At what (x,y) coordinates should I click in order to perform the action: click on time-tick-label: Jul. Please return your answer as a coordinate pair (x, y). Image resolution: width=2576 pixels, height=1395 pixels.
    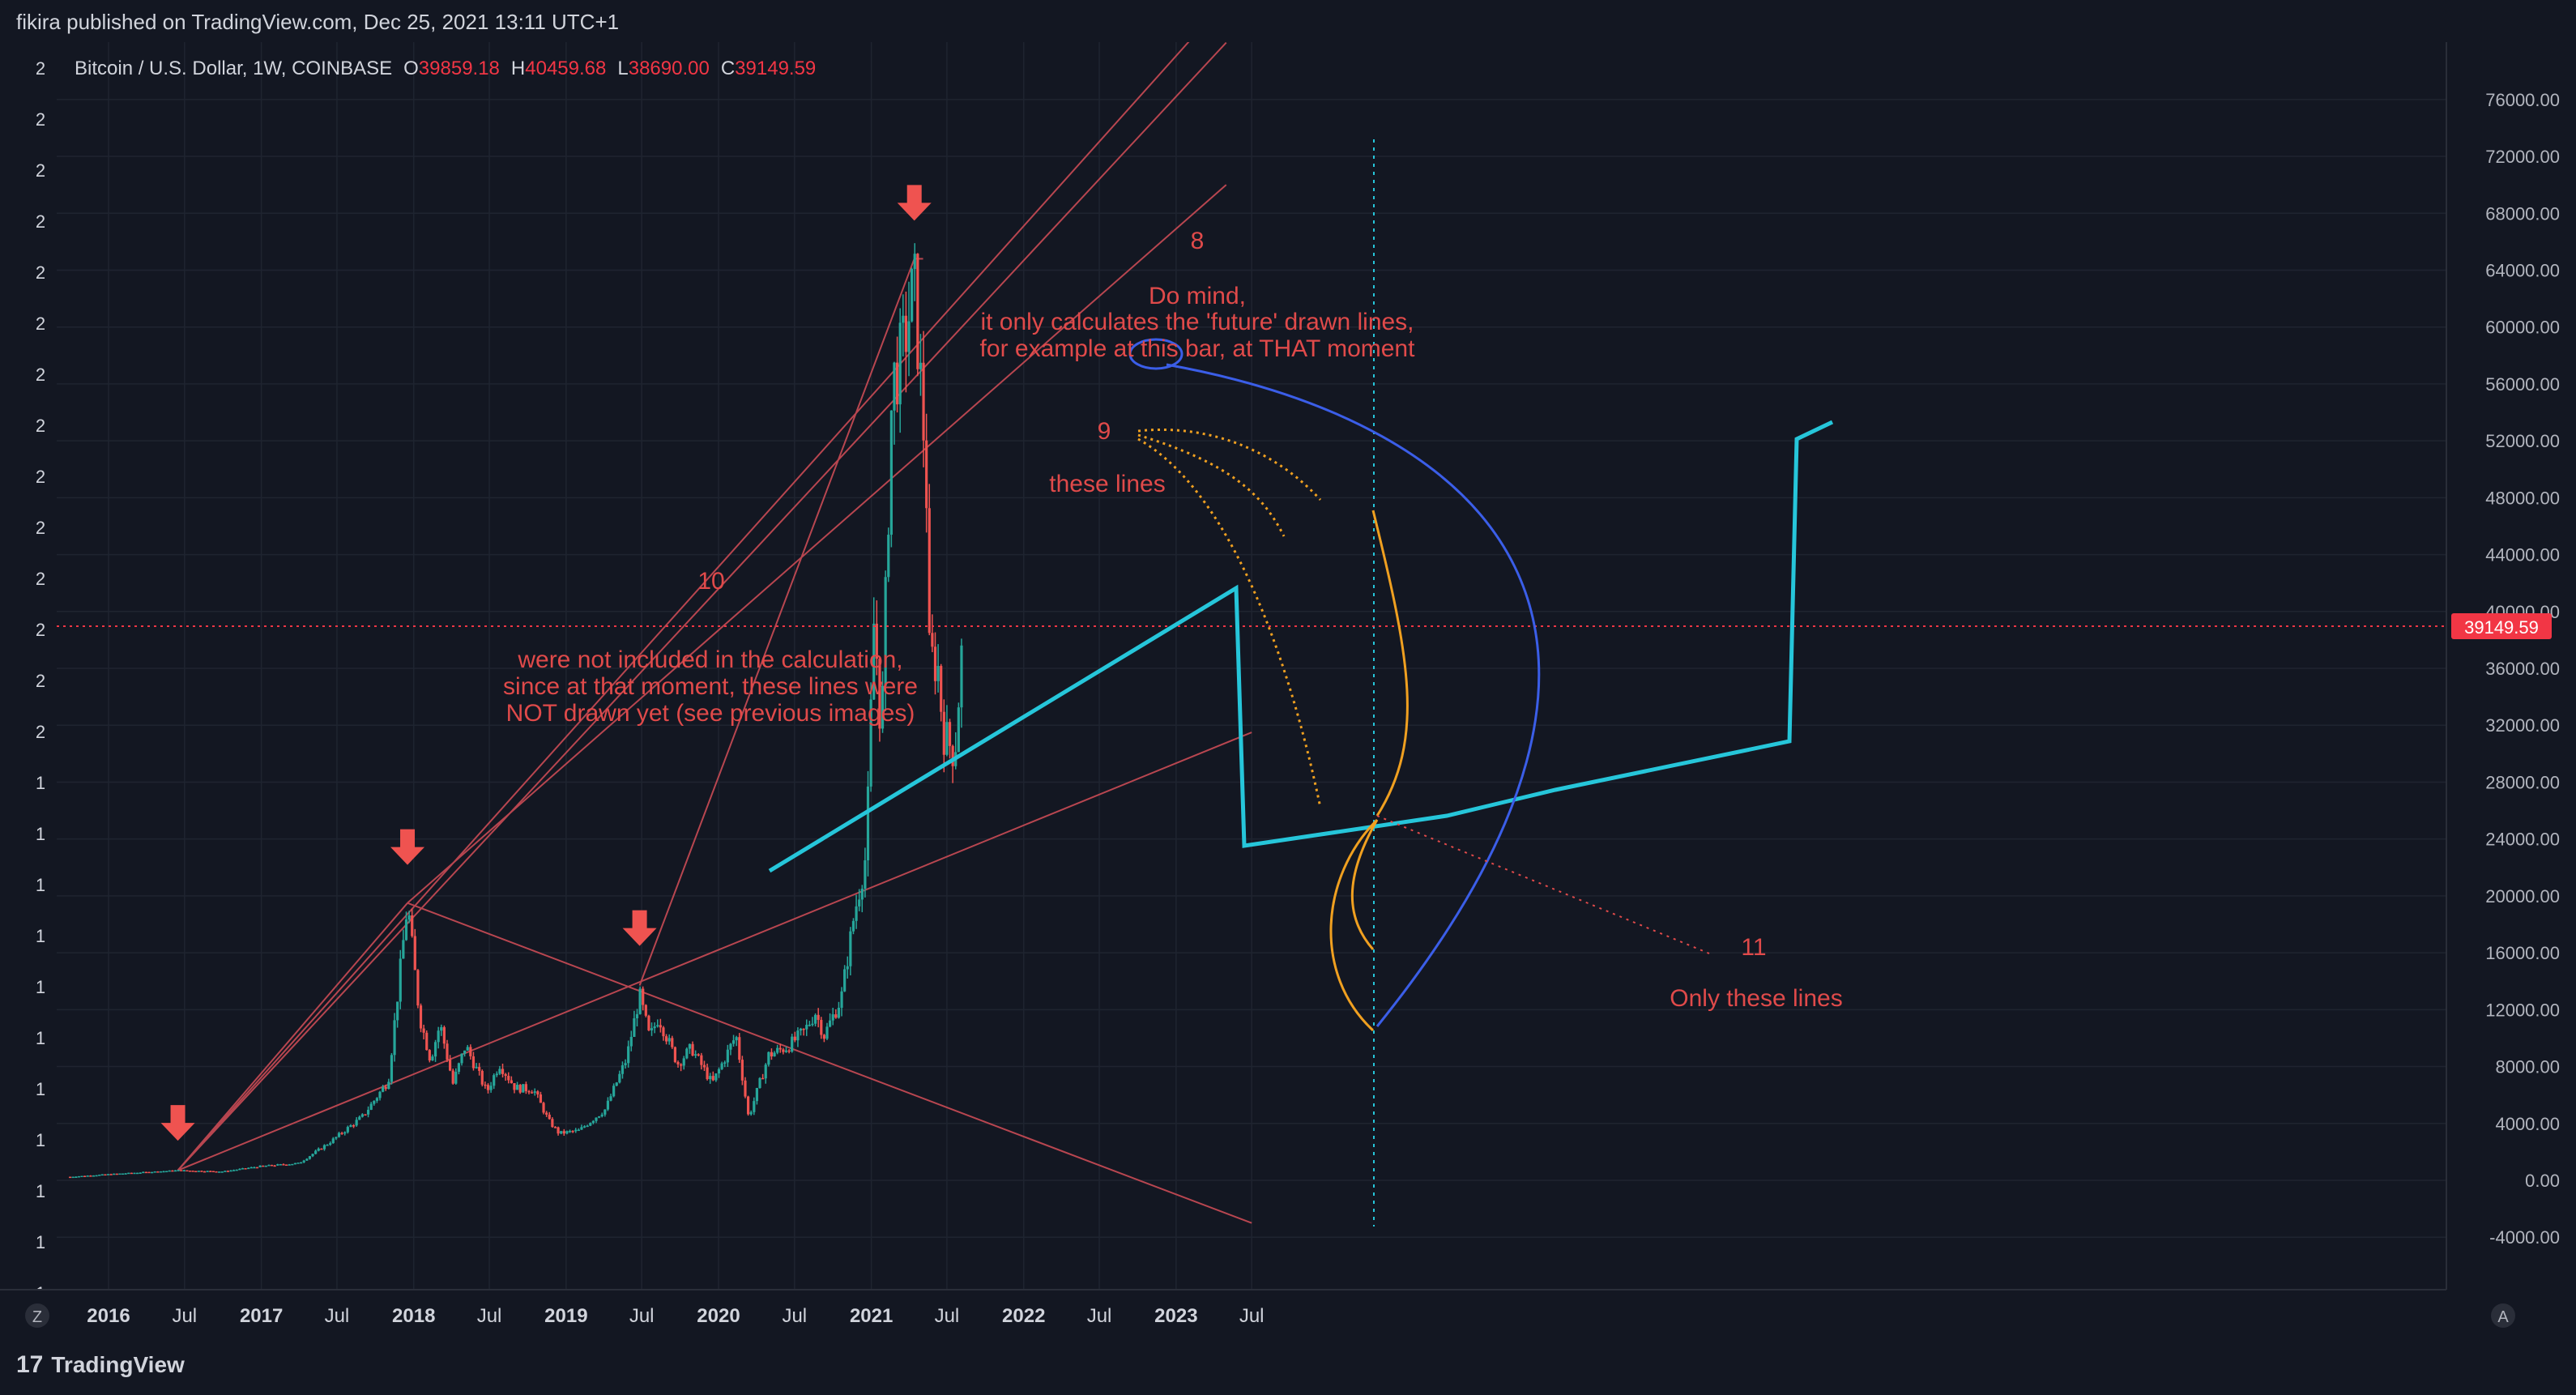
    Looking at the image, I should click on (642, 1316).